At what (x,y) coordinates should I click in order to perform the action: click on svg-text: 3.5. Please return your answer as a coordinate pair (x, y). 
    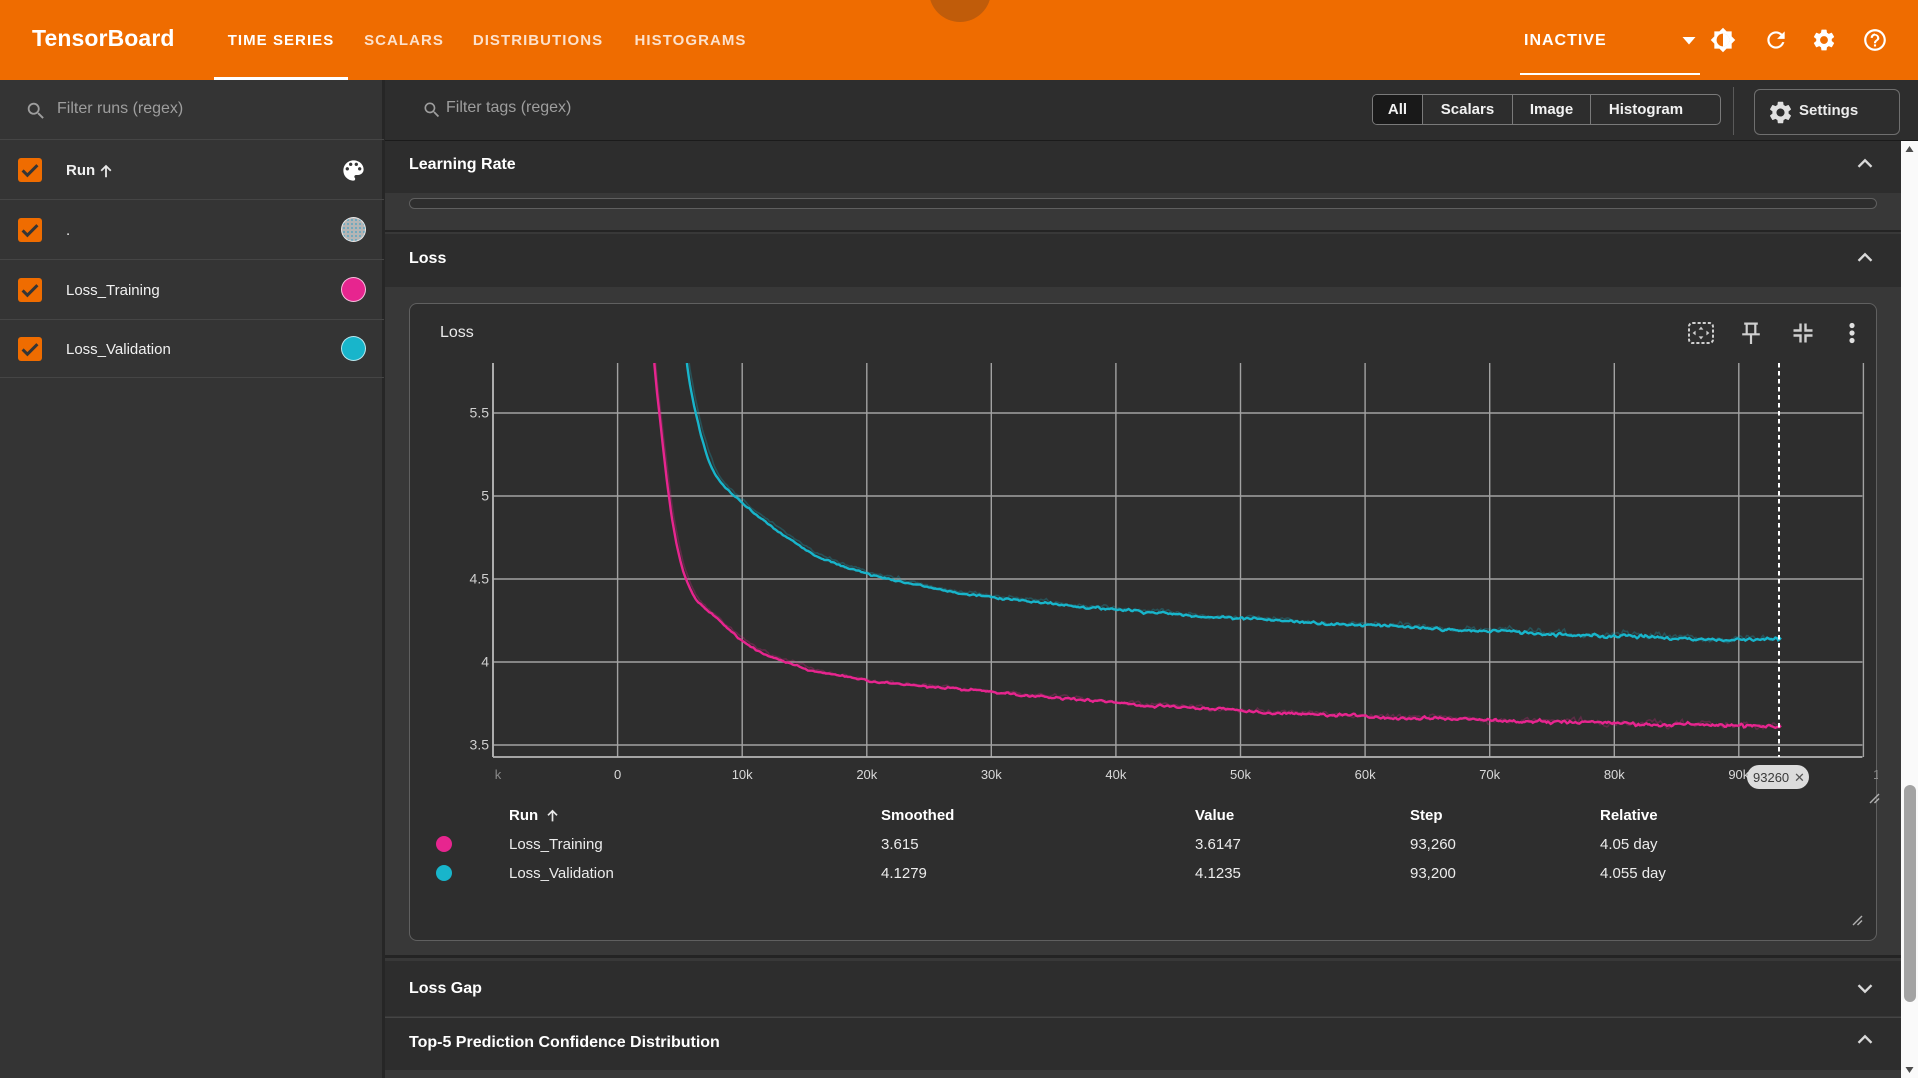
    Looking at the image, I should click on (480, 745).